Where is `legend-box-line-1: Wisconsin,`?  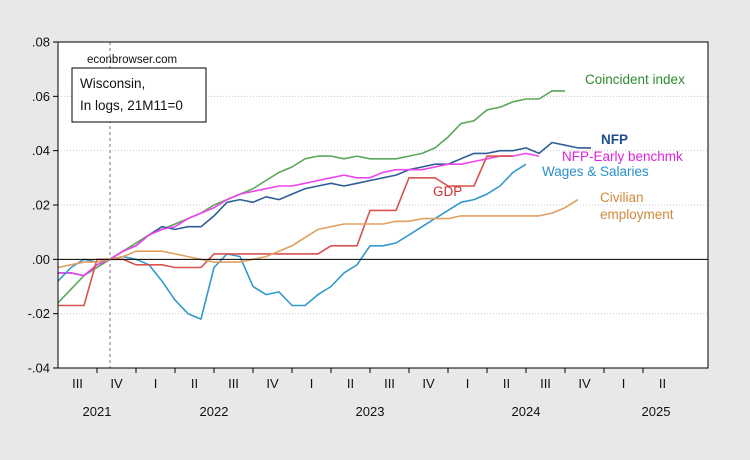 legend-box-line-1: Wisconsin, is located at coordinates (112, 83).